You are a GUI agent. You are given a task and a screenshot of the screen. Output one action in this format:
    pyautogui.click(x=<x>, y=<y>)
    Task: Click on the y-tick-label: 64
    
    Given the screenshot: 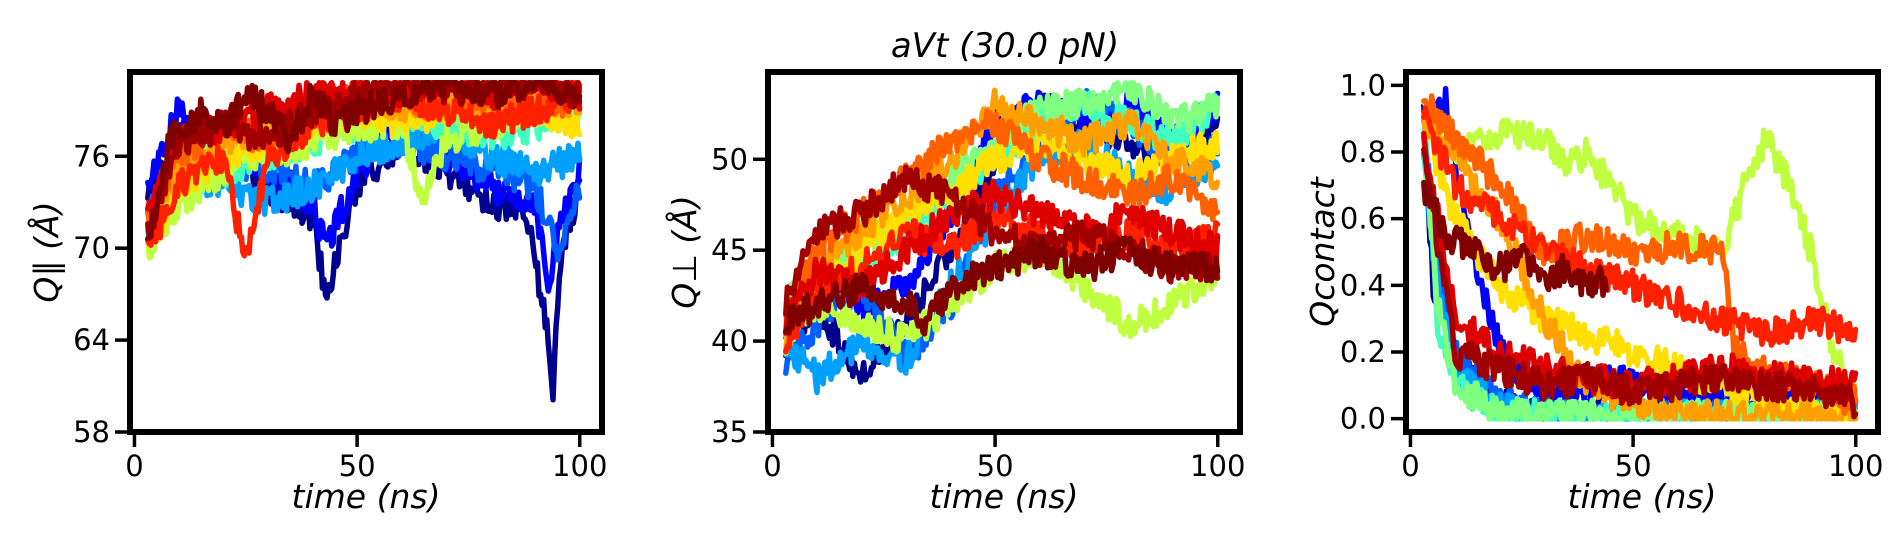 What is the action you would take?
    pyautogui.click(x=91, y=340)
    